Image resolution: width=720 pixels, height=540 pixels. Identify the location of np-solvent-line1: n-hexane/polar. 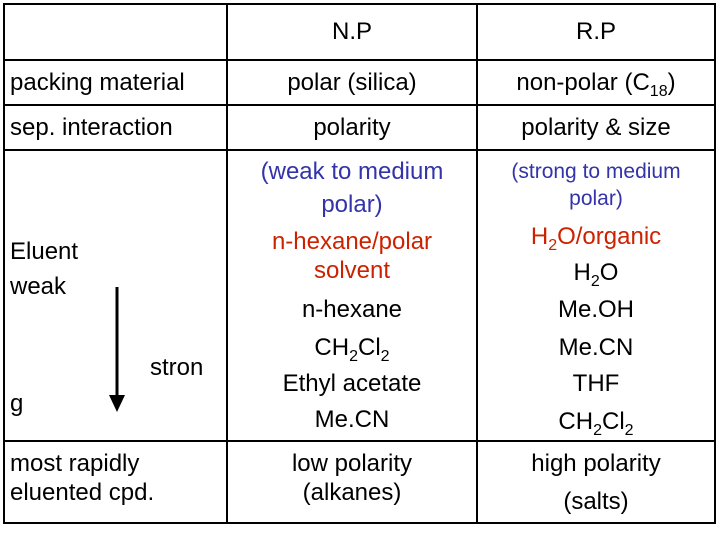
(352, 241).